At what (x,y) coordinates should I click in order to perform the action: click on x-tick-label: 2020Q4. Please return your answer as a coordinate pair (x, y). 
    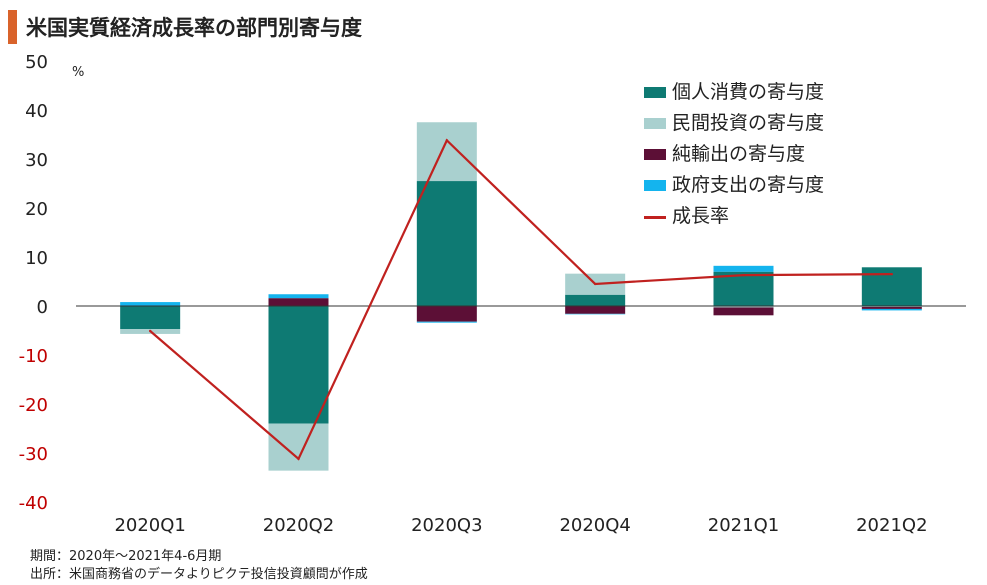
    Looking at the image, I should click on (594, 525).